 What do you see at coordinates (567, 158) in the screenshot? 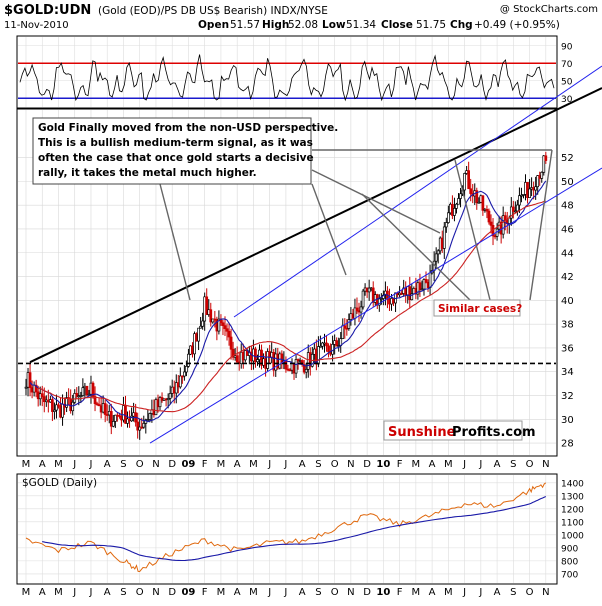
I see `price-y-tick-label: 52` at bounding box center [567, 158].